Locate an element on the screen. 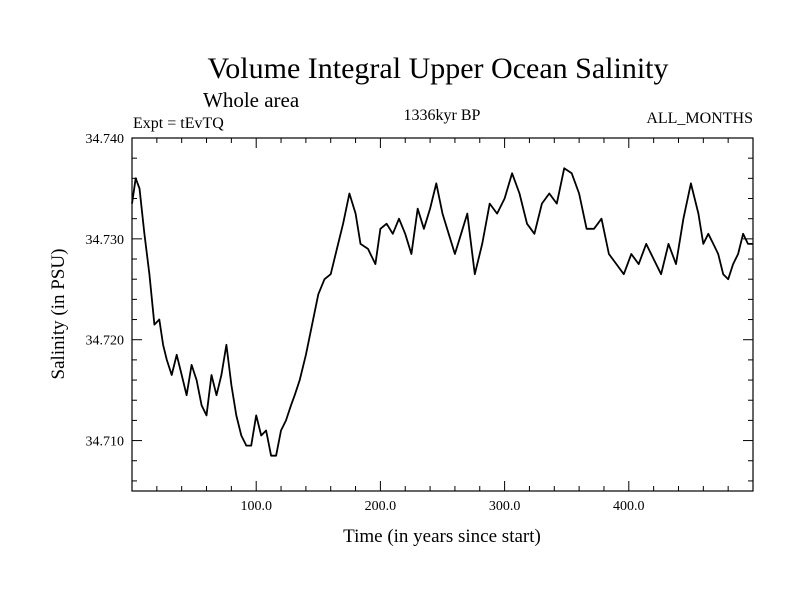 This screenshot has width=800, height=600. experiment-label: Expt = tEvTQ is located at coordinates (178, 123).